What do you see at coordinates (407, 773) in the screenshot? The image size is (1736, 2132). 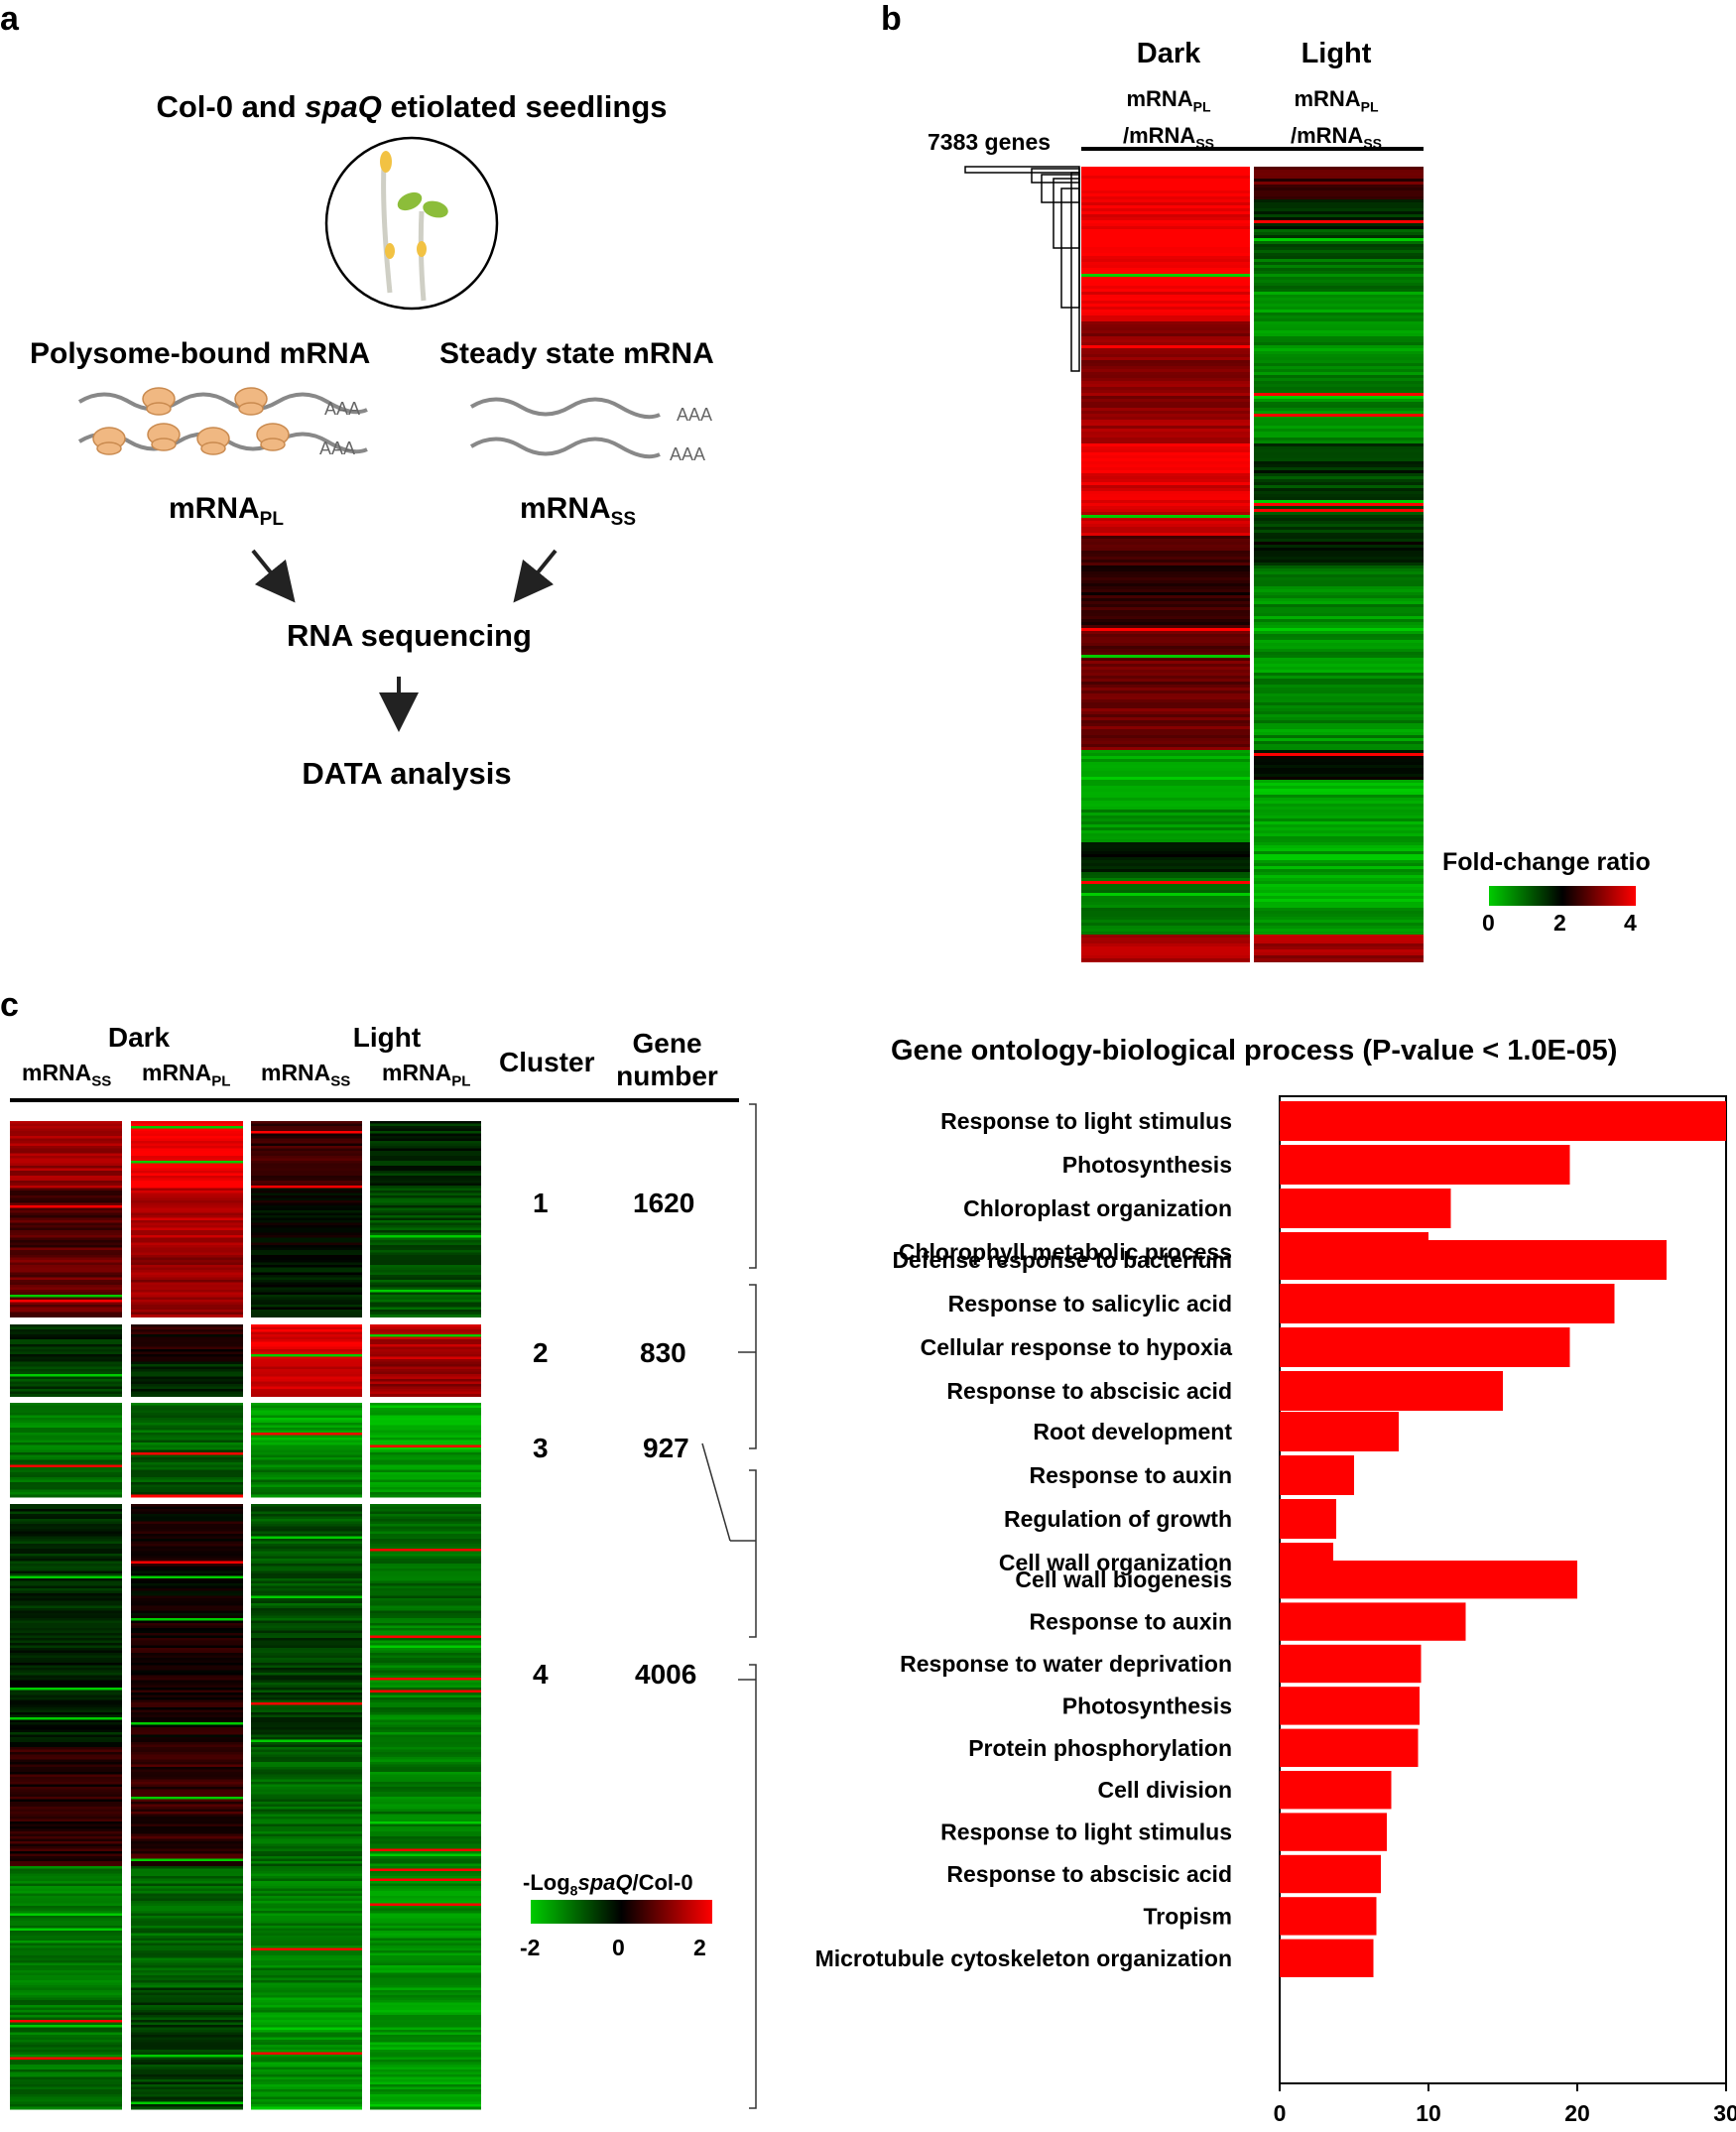 I see `step-analysis: DATA analysis` at bounding box center [407, 773].